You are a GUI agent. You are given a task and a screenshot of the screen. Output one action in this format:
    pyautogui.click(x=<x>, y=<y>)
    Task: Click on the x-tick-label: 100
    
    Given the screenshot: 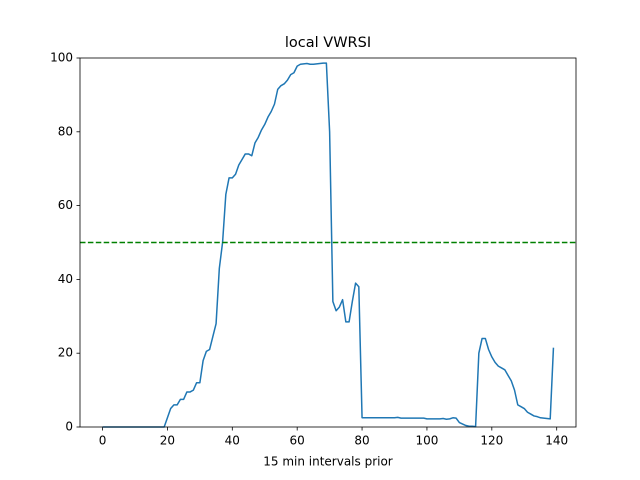 What is the action you would take?
    pyautogui.click(x=426, y=441)
    